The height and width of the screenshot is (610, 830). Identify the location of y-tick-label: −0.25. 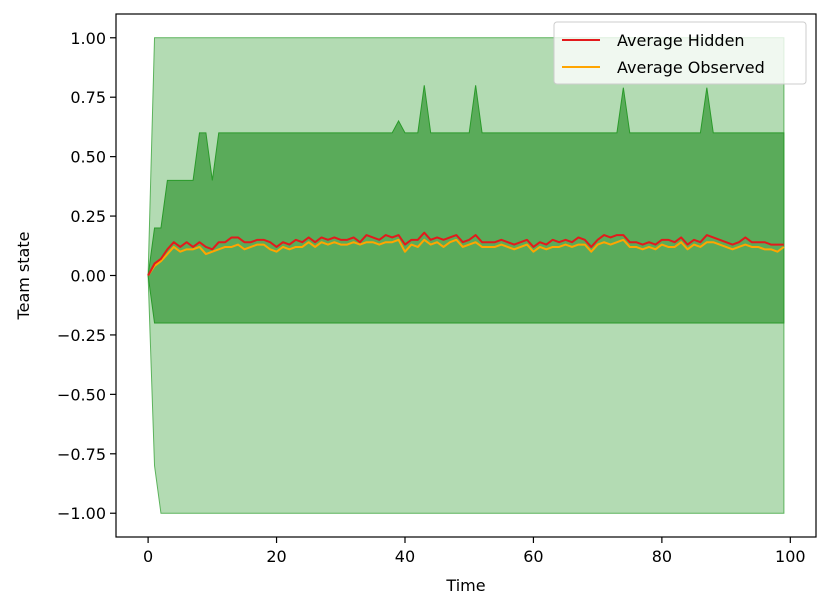
(81, 335).